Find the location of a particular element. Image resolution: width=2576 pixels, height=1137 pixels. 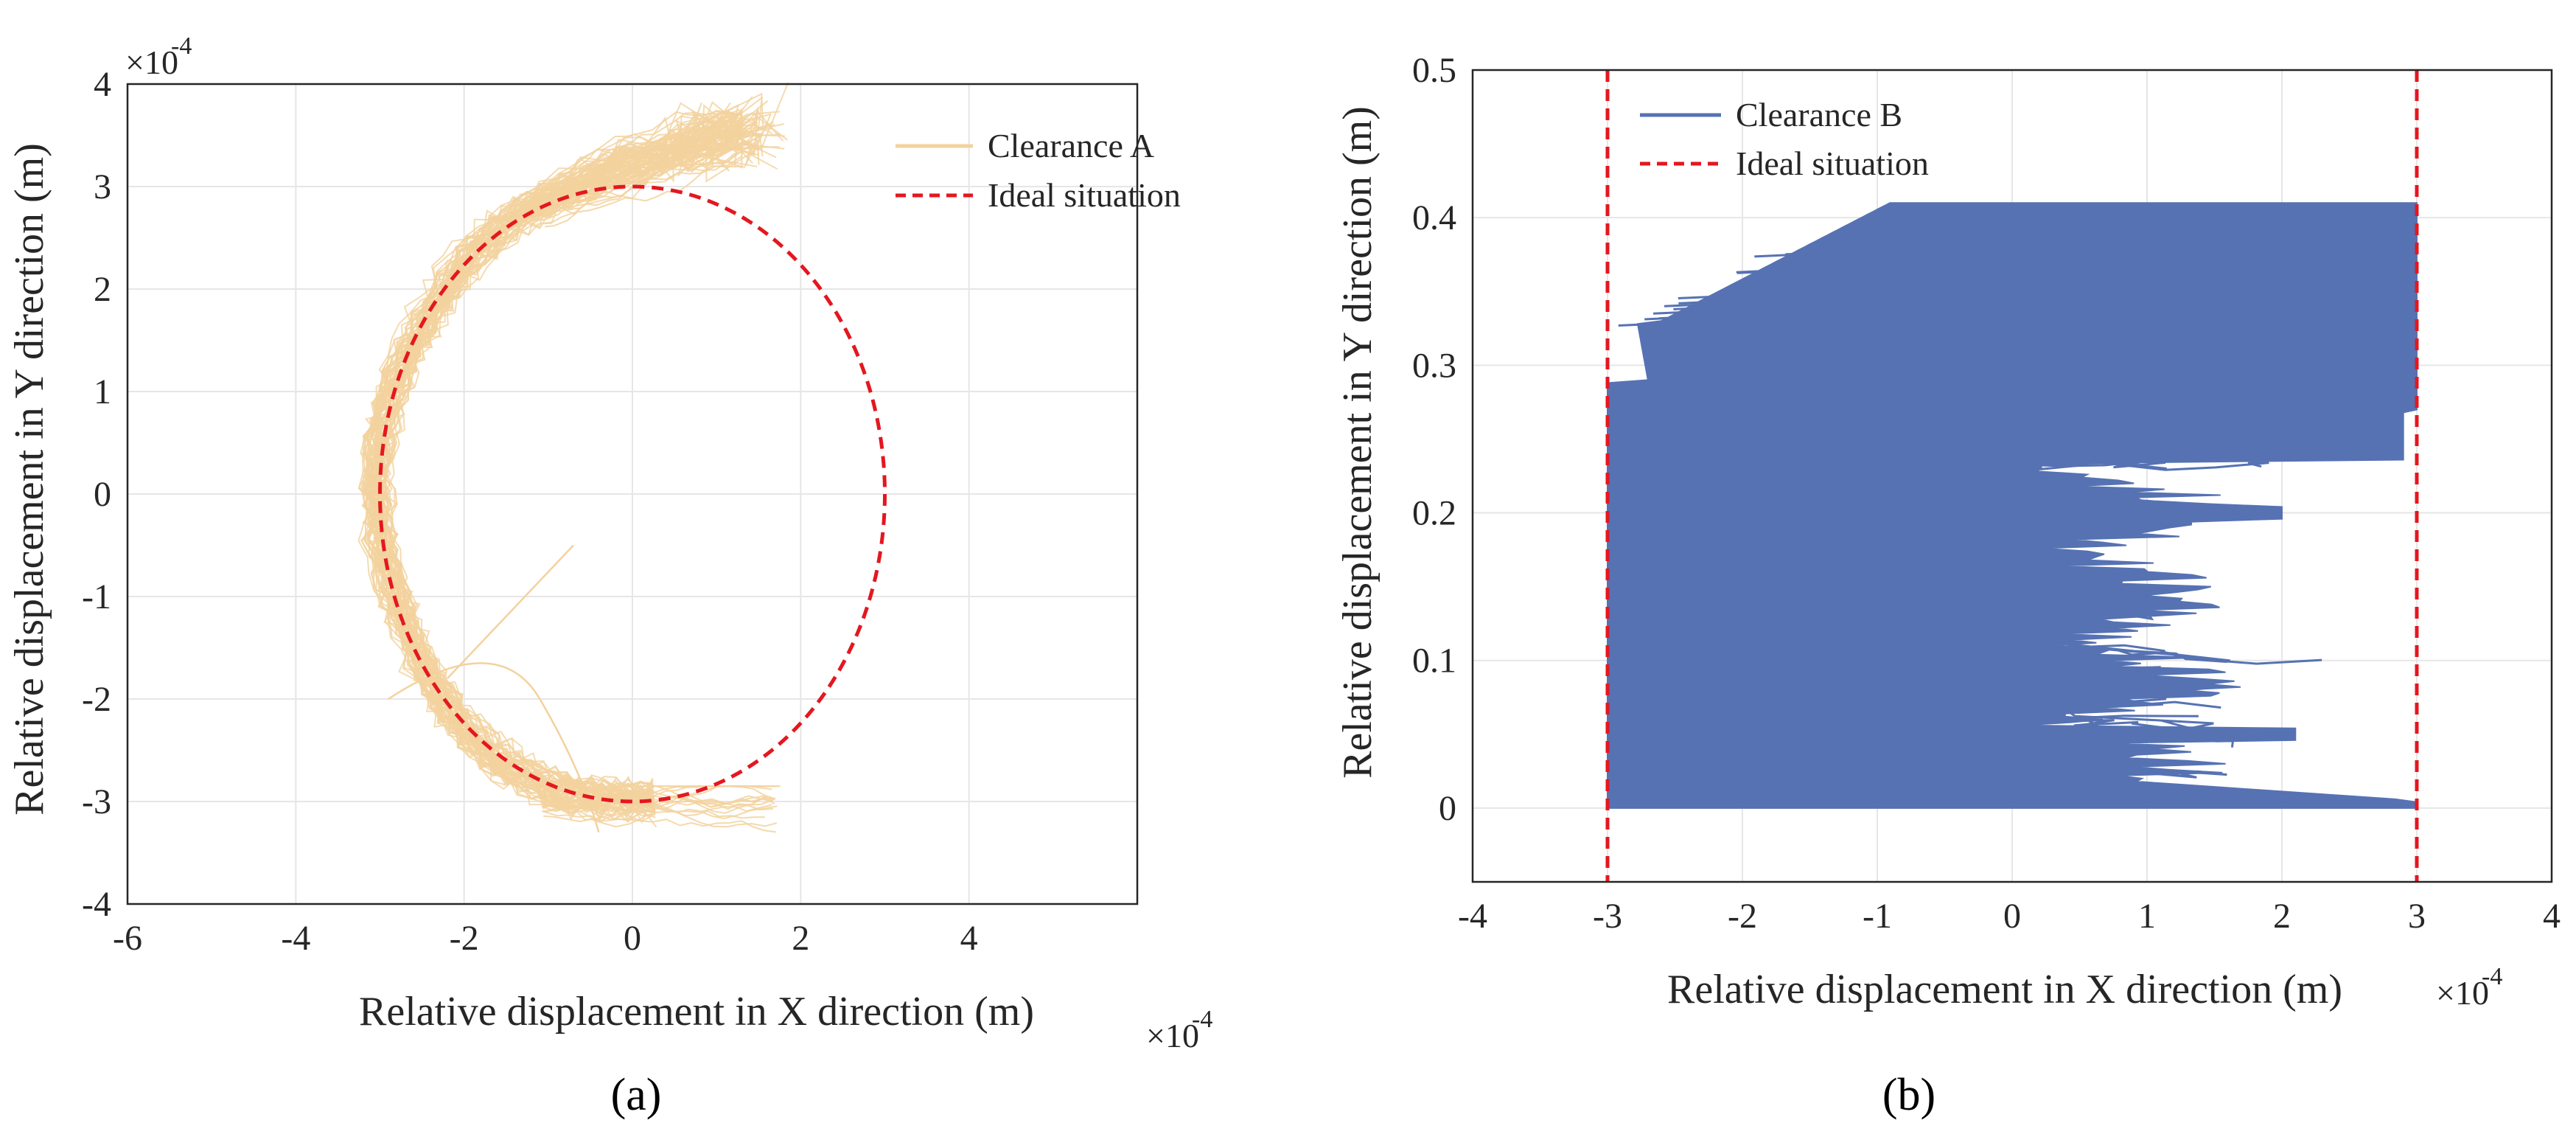

panel-b-y-tick-label: 0 is located at coordinates (1447, 809).